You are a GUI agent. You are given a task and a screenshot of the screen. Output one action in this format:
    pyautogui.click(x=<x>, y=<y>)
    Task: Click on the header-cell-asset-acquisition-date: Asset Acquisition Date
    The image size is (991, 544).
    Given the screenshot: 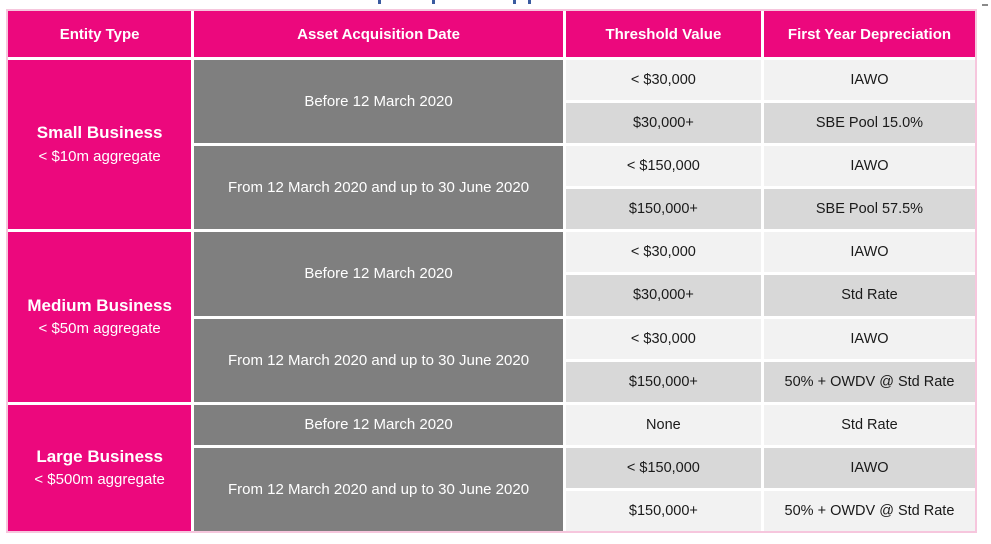 What is the action you would take?
    pyautogui.click(x=378, y=34)
    